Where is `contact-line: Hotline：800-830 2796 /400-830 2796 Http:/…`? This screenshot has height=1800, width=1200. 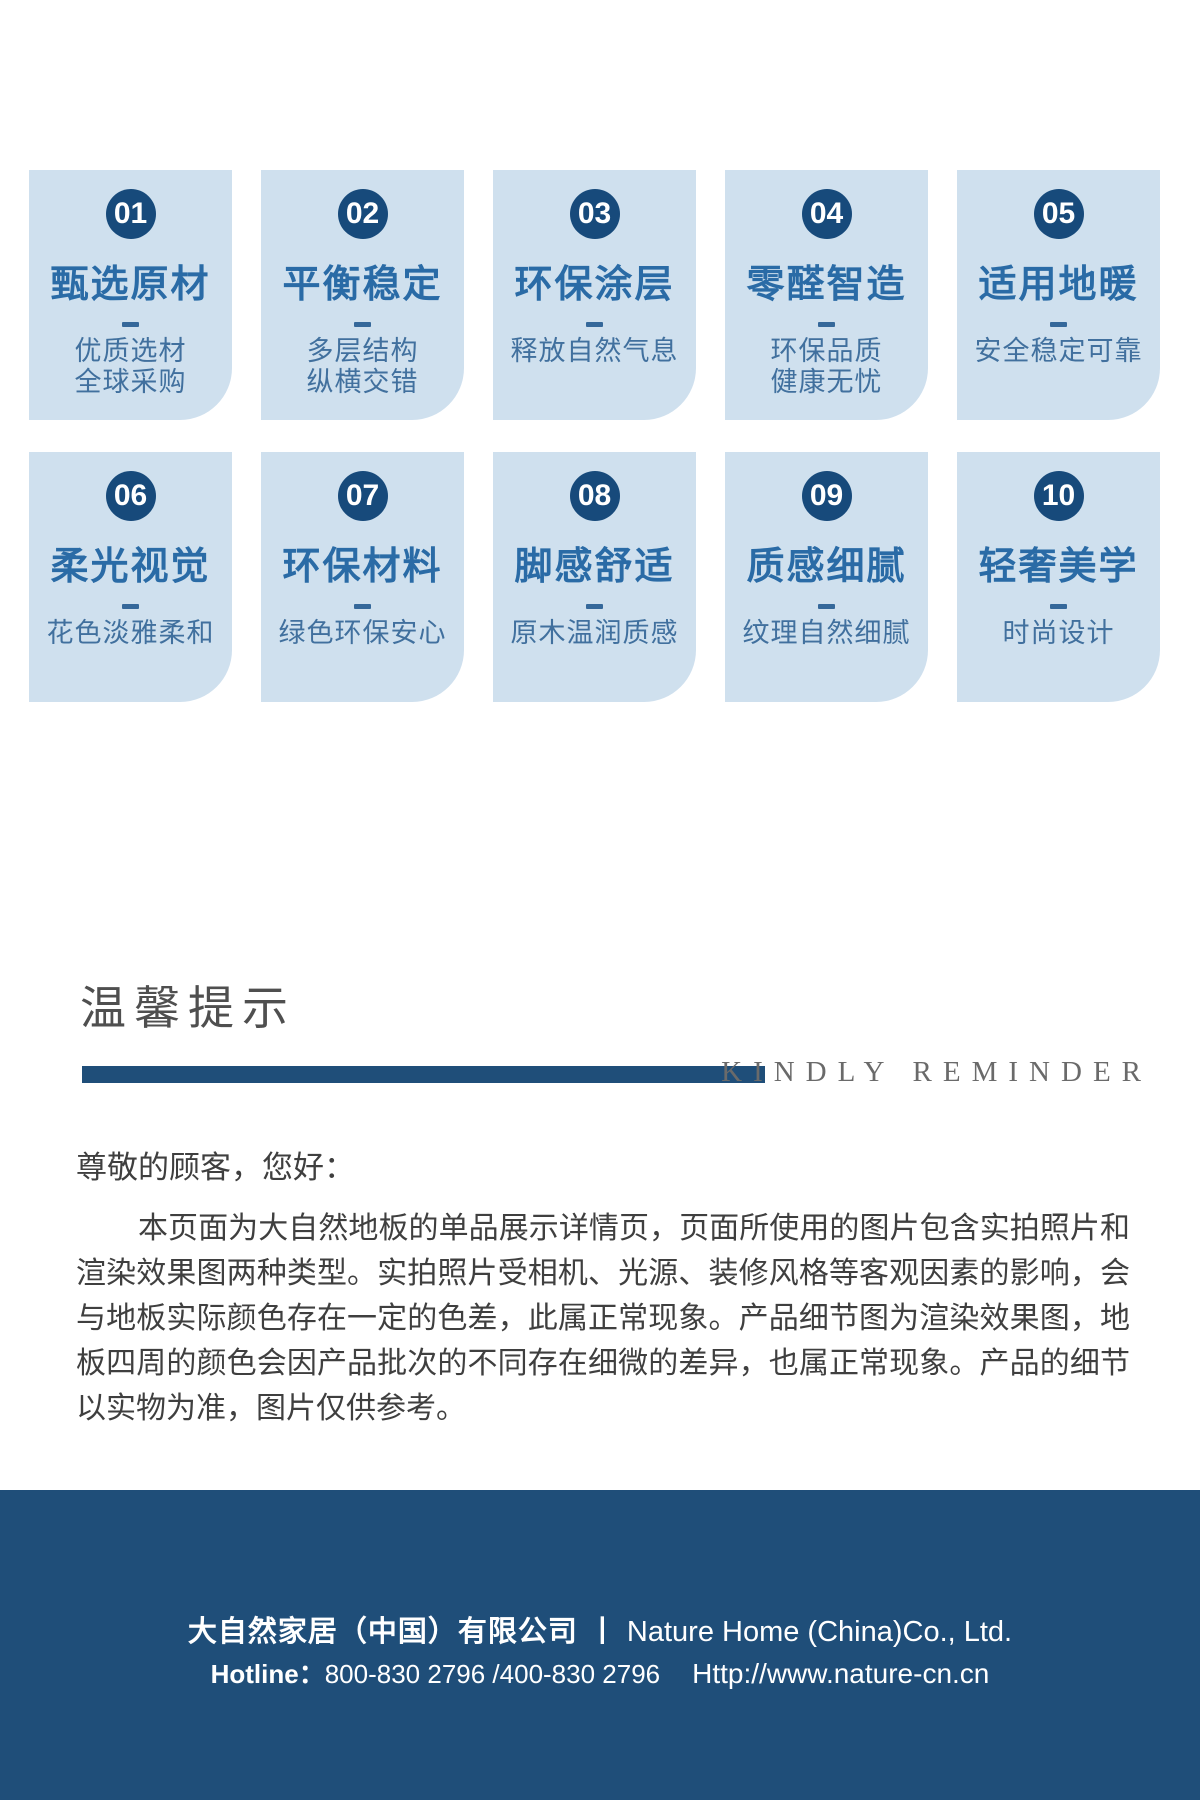 contact-line: Hotline：800-830 2796 /400-830 2796 Http:/… is located at coordinates (600, 1672).